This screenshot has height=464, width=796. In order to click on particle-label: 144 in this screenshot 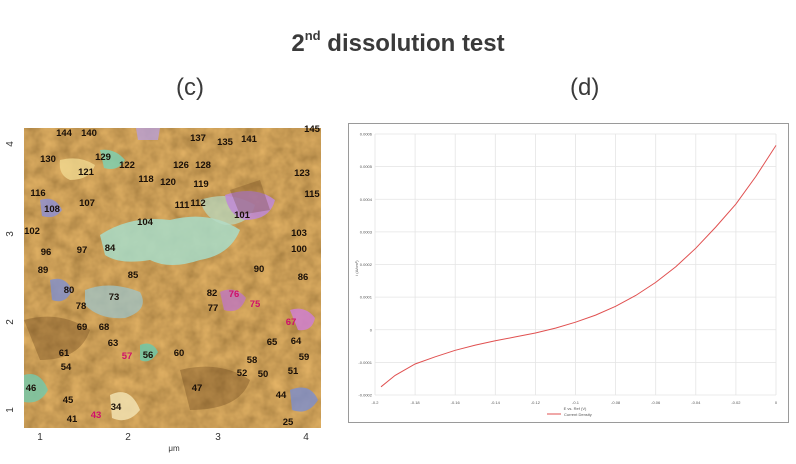, I will do `click(64, 133)`.